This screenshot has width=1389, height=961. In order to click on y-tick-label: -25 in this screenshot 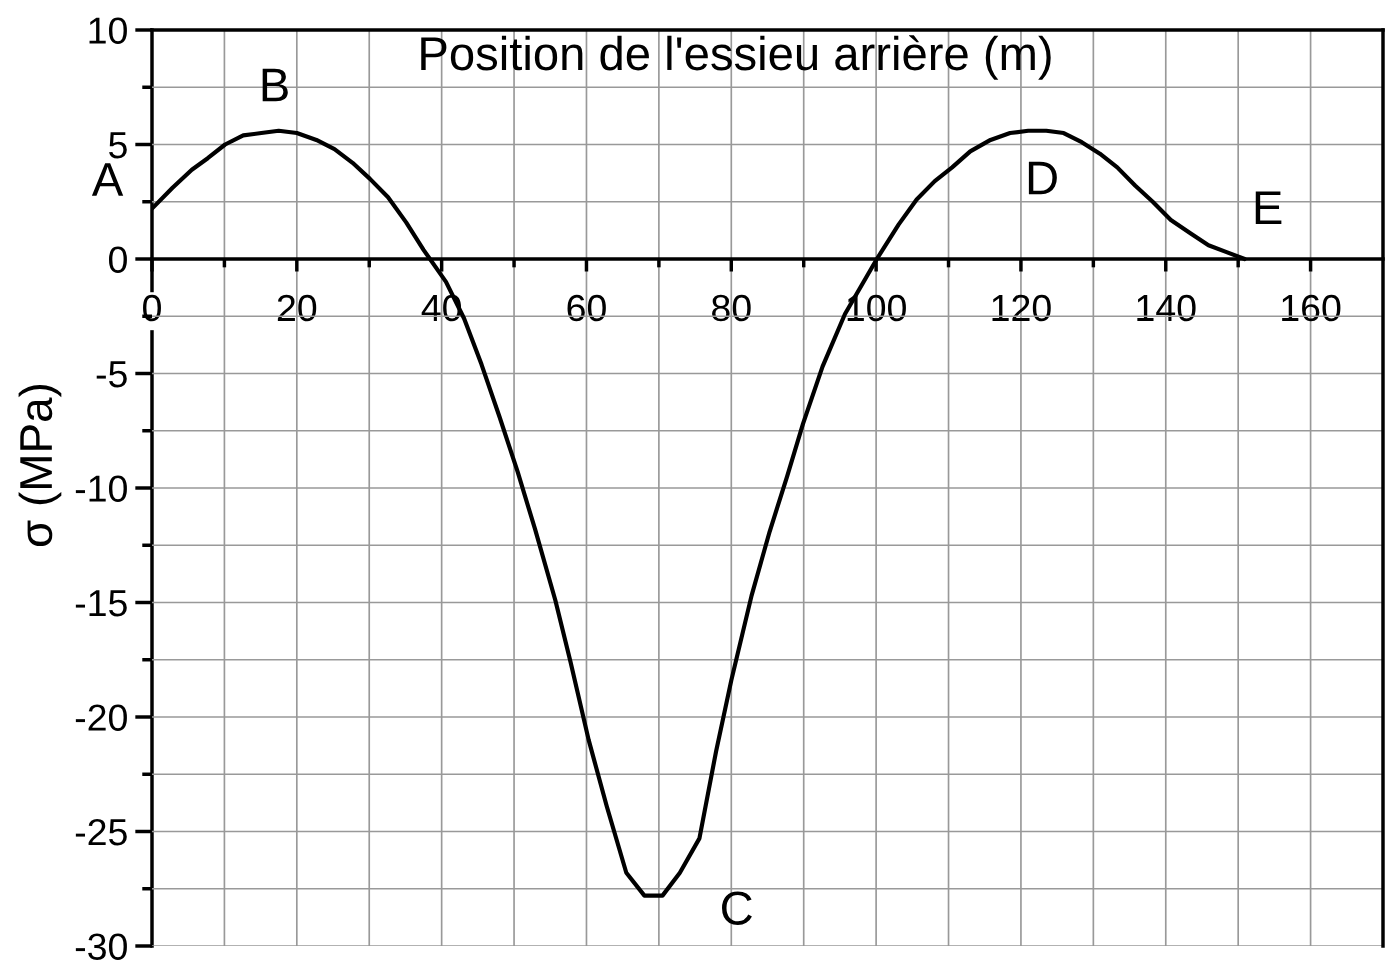, I will do `click(101, 832)`.